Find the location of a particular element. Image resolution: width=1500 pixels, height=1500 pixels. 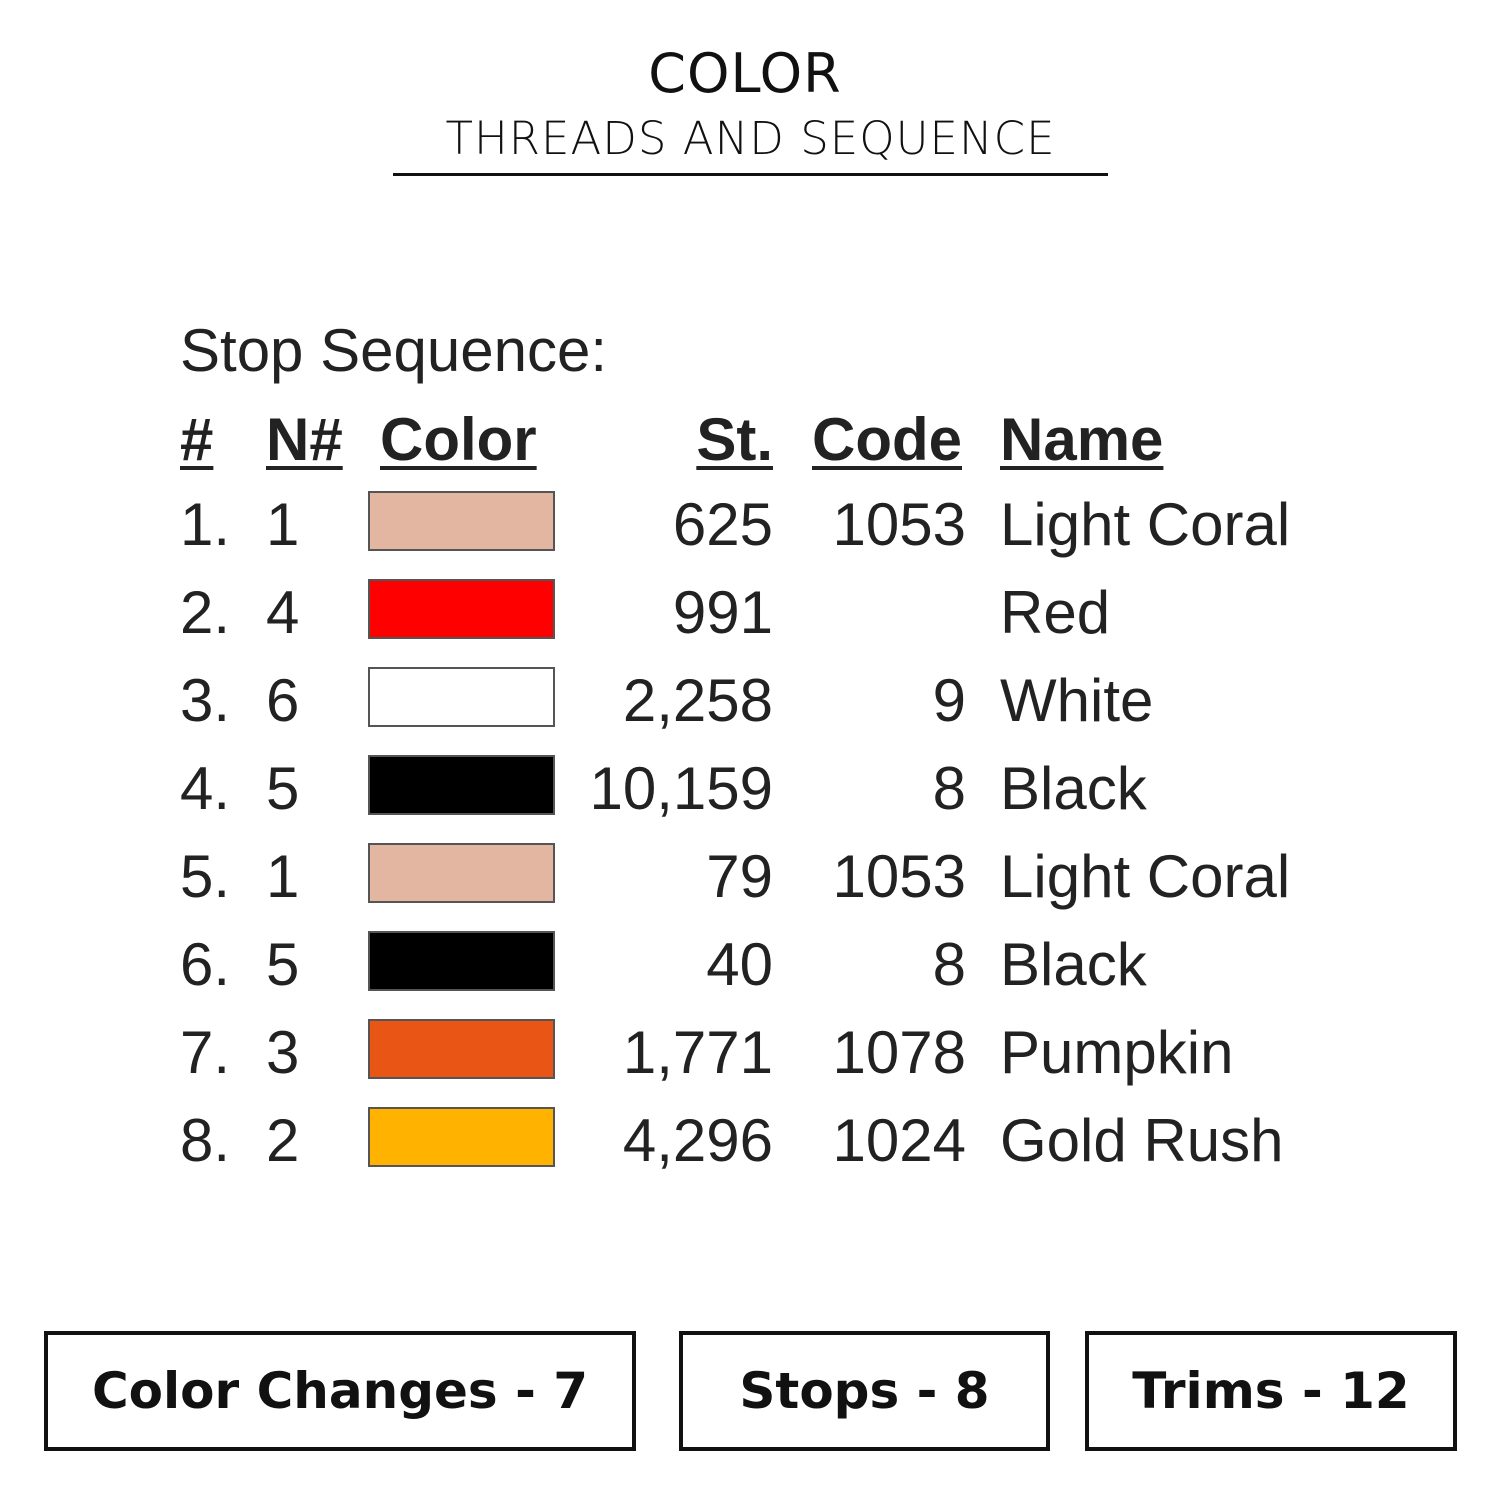

row-needle: 2 is located at coordinates (283, 1140).